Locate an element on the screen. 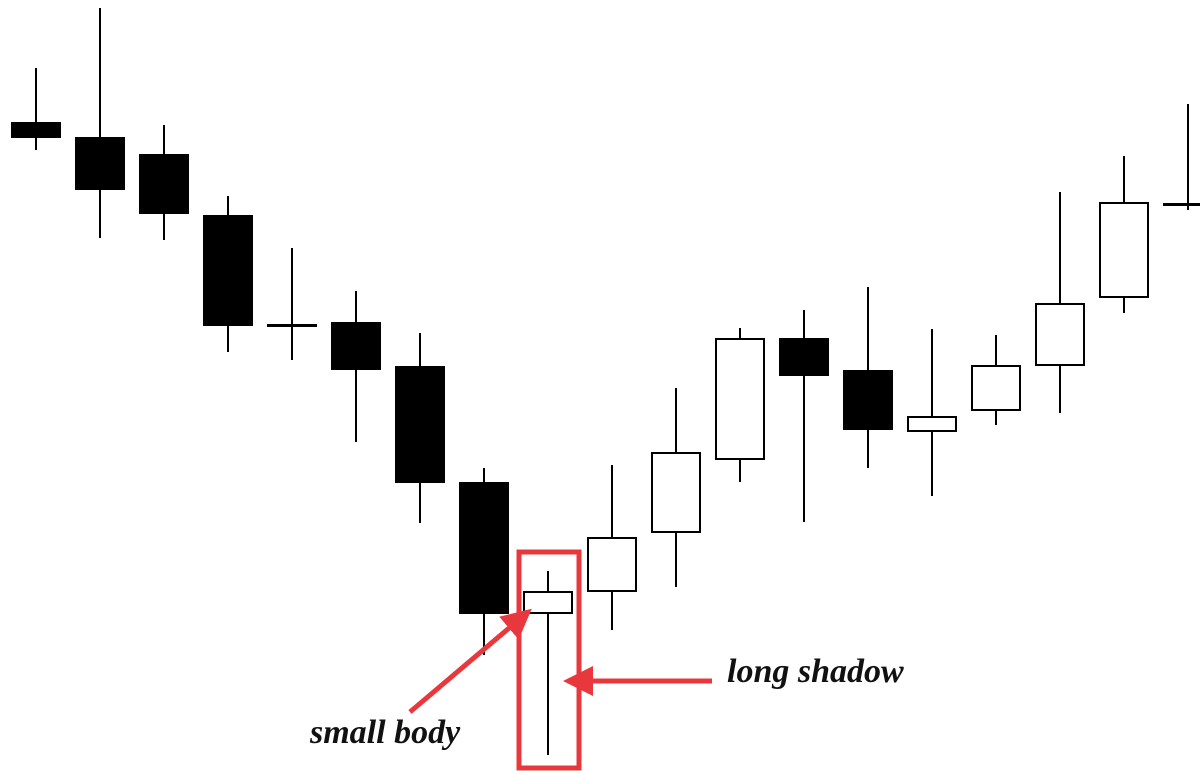 The height and width of the screenshot is (771, 1200). highlight-box is located at coordinates (549, 660).